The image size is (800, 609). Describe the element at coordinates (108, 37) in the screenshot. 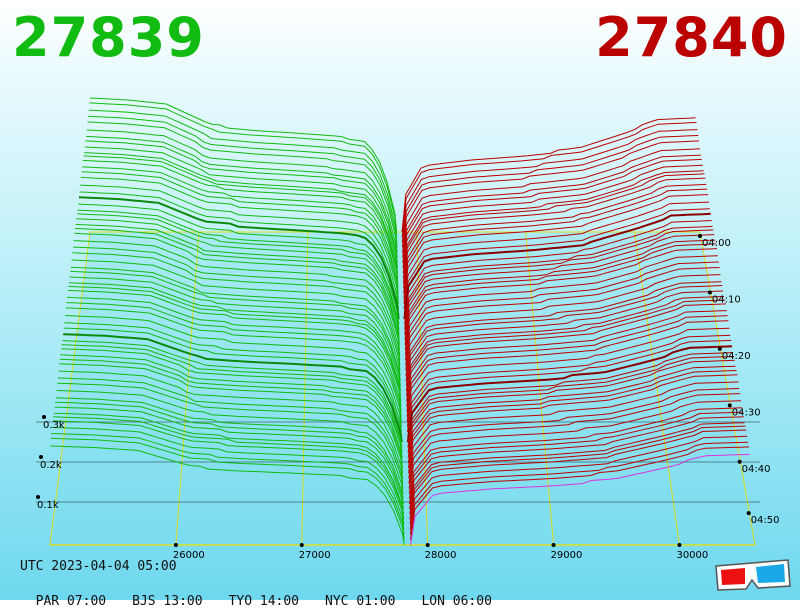

I see `bid-price: 27839` at that location.